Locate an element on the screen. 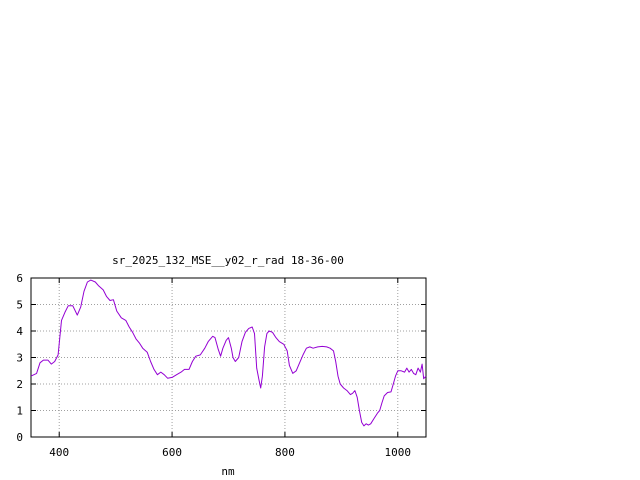 The image size is (640, 480). x-tick-label: 800 is located at coordinates (285, 452).